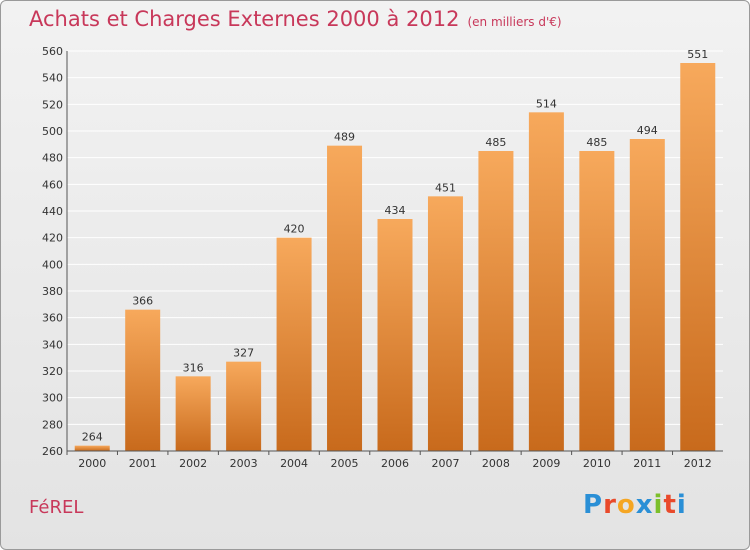 This screenshot has height=550, width=750. Describe the element at coordinates (52, 318) in the screenshot. I see `y-tick-label: 360` at that location.